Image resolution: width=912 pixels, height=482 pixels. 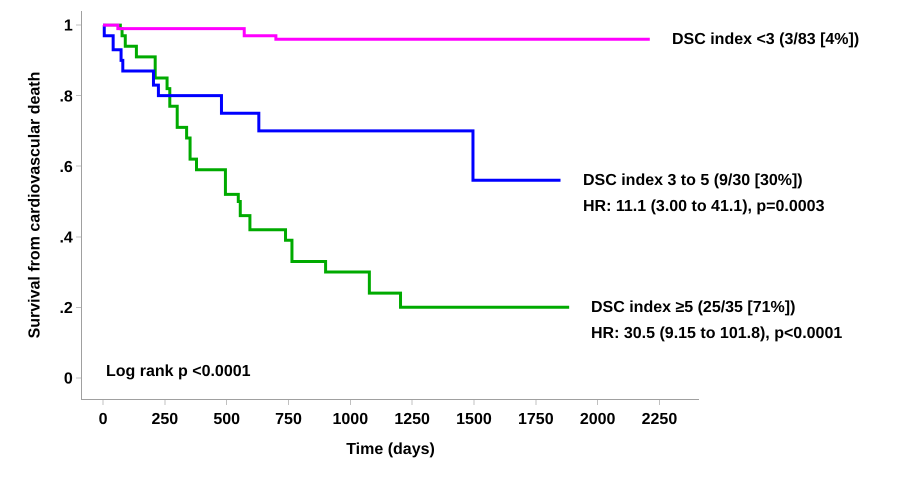 What do you see at coordinates (536, 419) in the screenshot?
I see `x-tick-label: 1750` at bounding box center [536, 419].